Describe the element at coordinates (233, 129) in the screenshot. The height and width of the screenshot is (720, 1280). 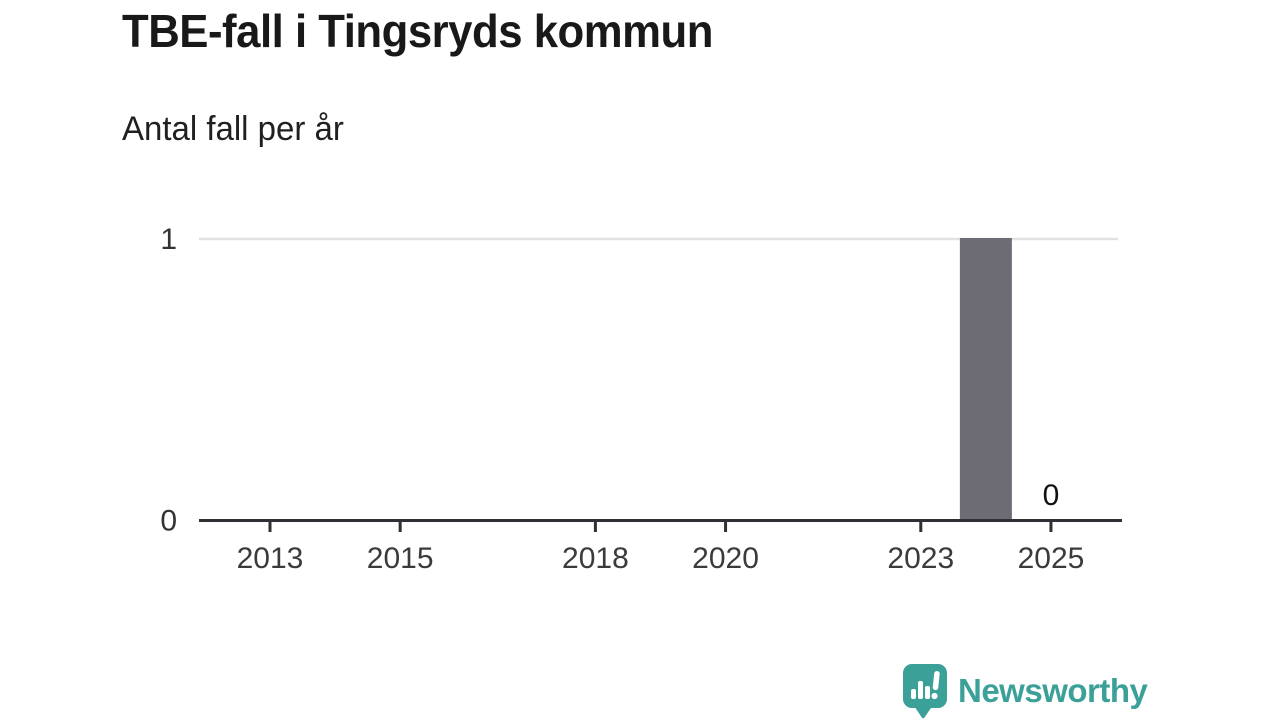
I see `chart-subtitle: Antal fall per år` at that location.